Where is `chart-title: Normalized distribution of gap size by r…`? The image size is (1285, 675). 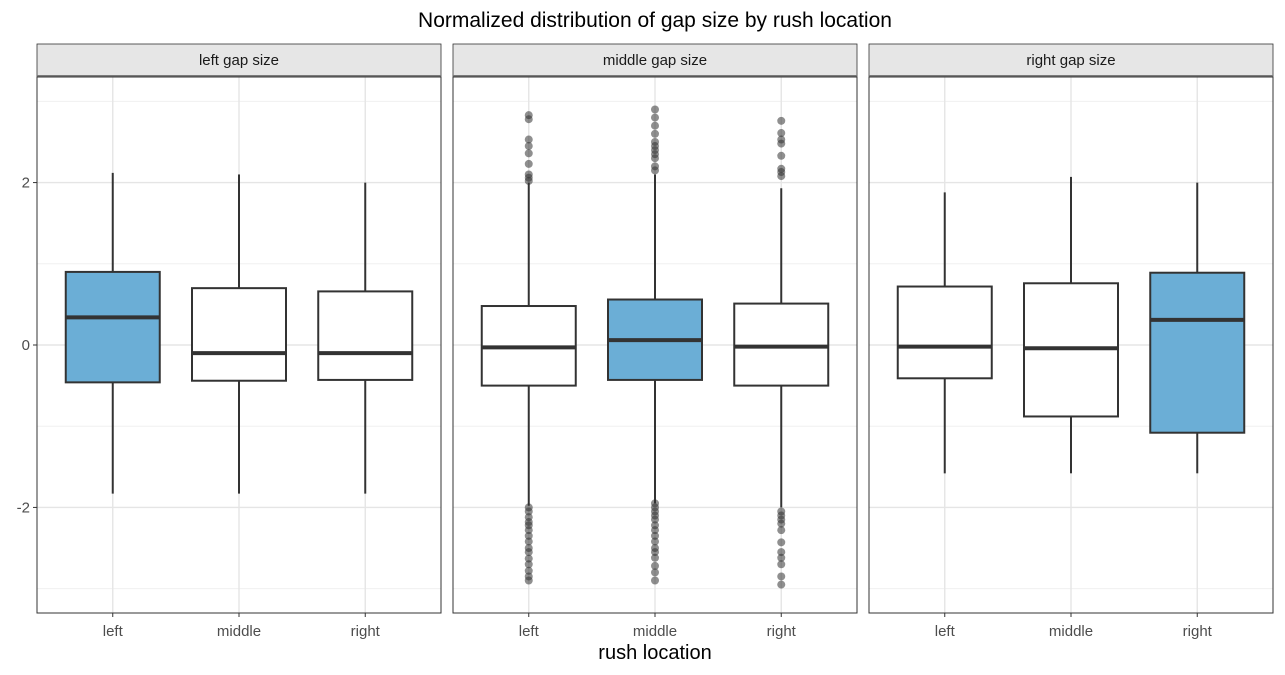
chart-title: Normalized distribution of gap size by r… is located at coordinates (655, 20).